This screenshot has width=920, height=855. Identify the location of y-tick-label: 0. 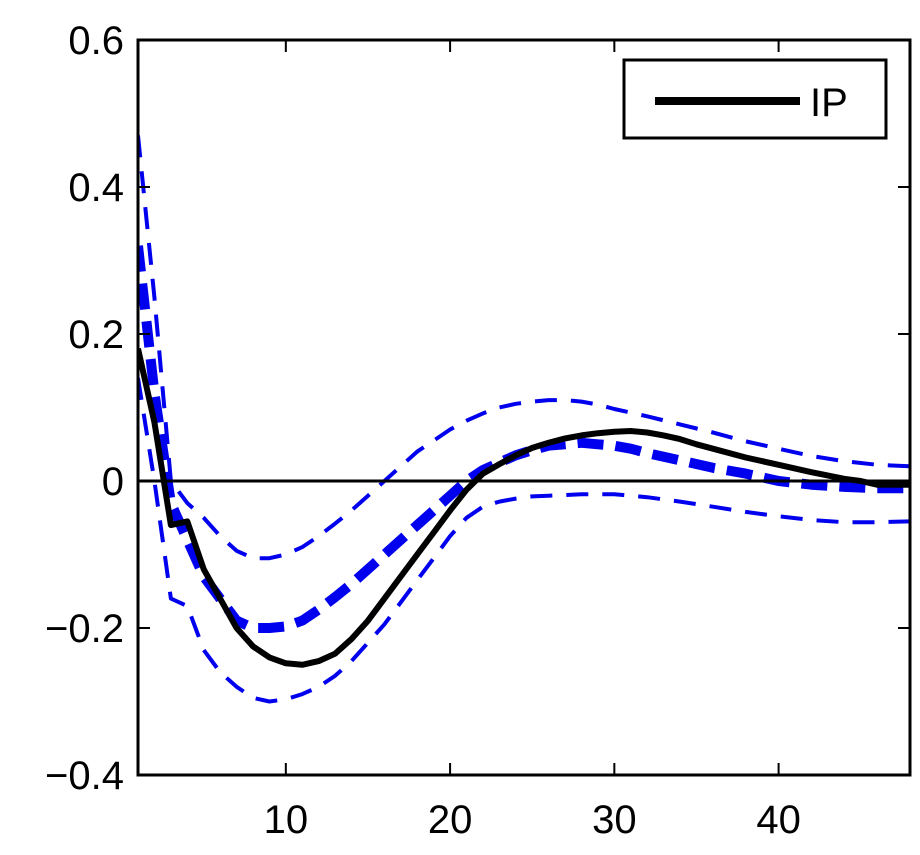
(113, 482).